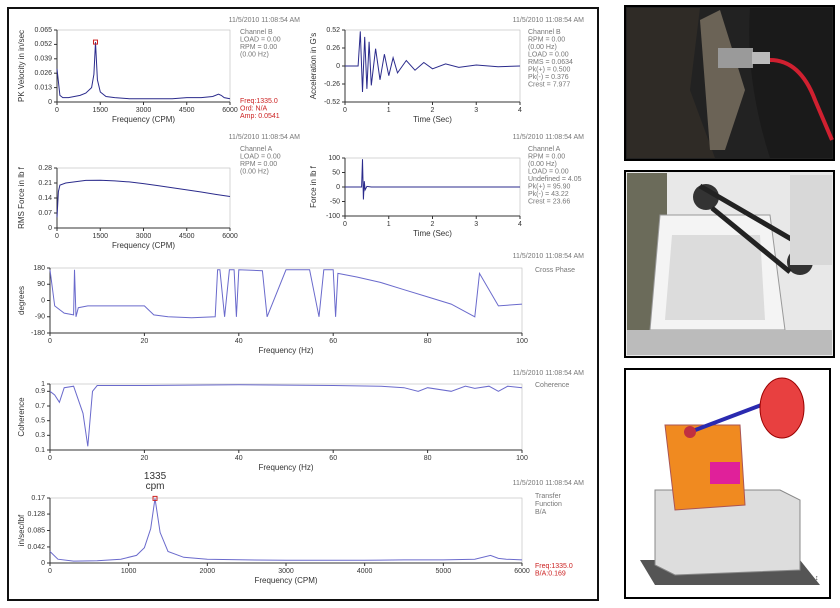 The width and height of the screenshot is (840, 608). Describe the element at coordinates (43, 73) in the screenshot. I see `y-tick-label: 0.026` at that location.